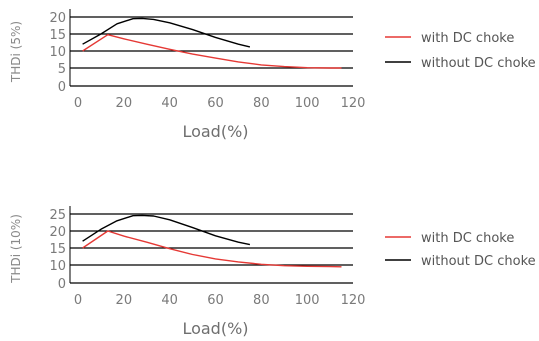  Describe the element at coordinates (16, 249) in the screenshot. I see `y-axis-label: THDi (10%)` at that location.